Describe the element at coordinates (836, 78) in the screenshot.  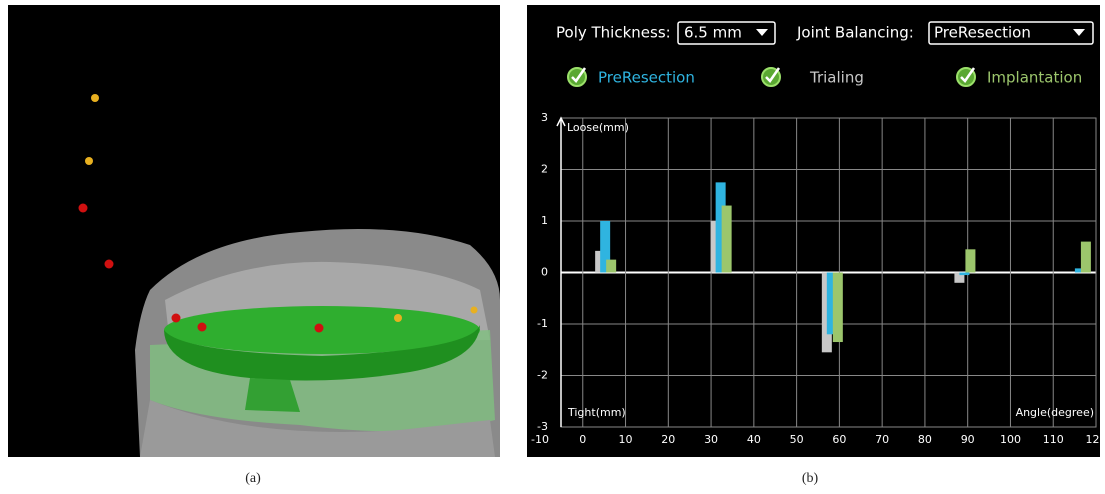
I see `legend-label: Trialing` at that location.